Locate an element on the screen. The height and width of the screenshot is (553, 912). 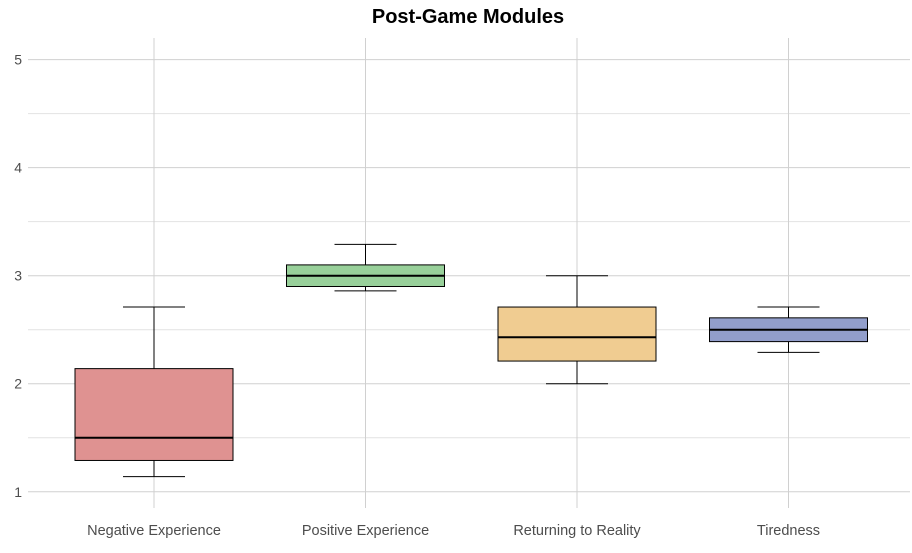
y-tick-label: 1 is located at coordinates (18, 492).